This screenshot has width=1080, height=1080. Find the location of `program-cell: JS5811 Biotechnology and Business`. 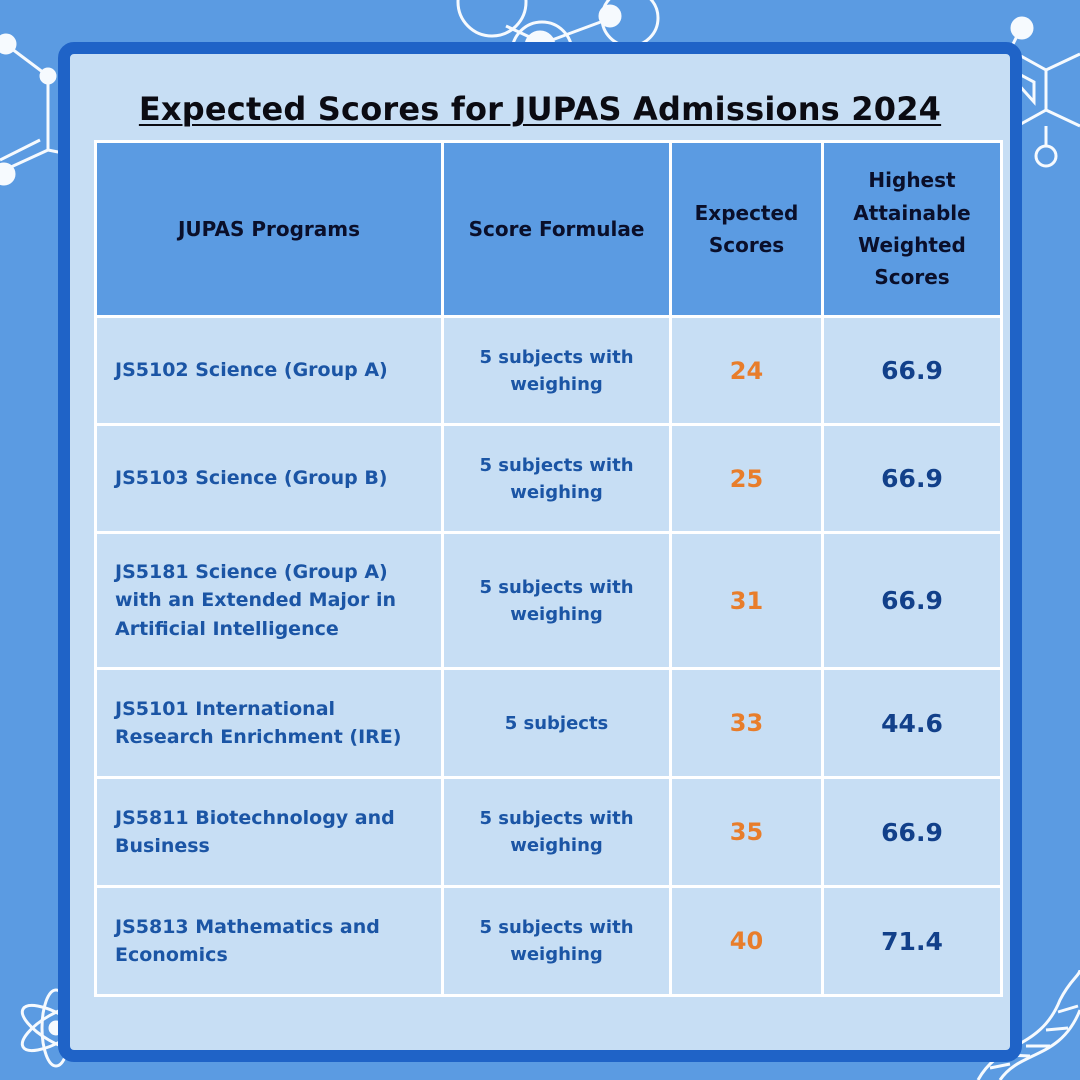

program-cell: JS5811 Biotechnology and Business is located at coordinates (269, 832).